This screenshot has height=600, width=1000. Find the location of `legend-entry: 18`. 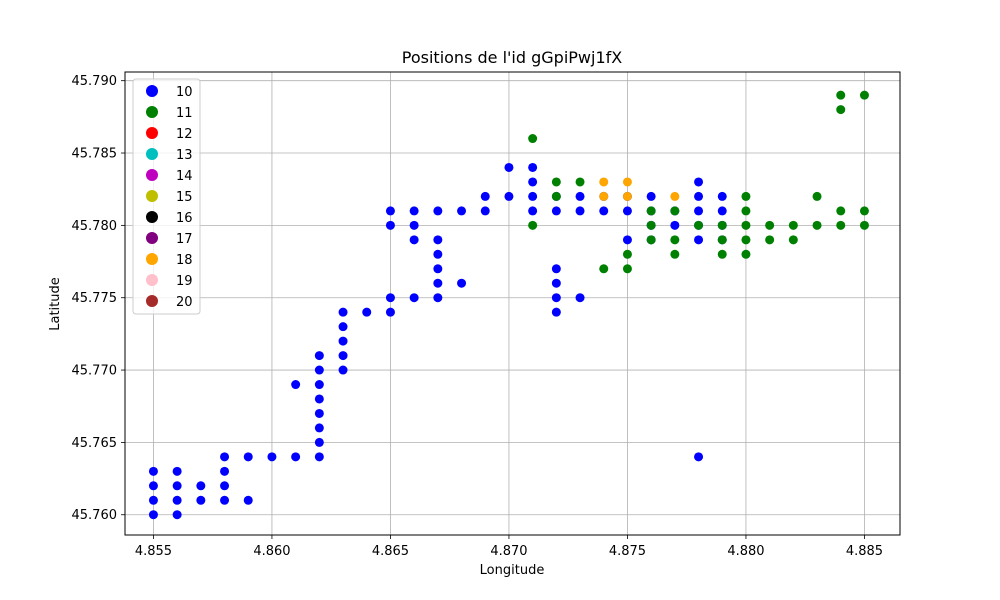

legend-entry: 18 is located at coordinates (184, 260).